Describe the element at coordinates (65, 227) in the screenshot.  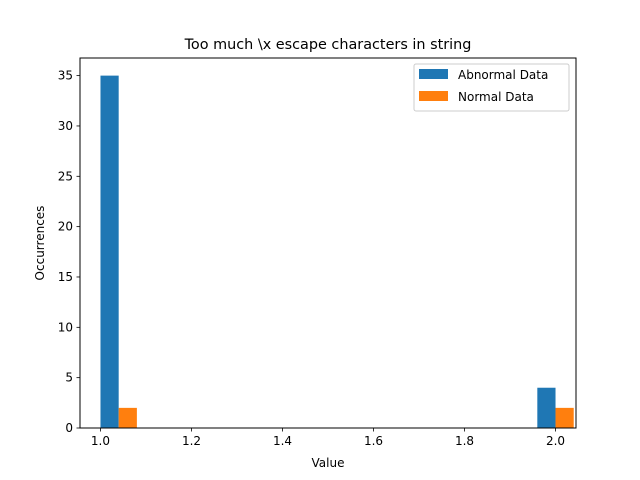
I see `y-tick-label: 20` at that location.